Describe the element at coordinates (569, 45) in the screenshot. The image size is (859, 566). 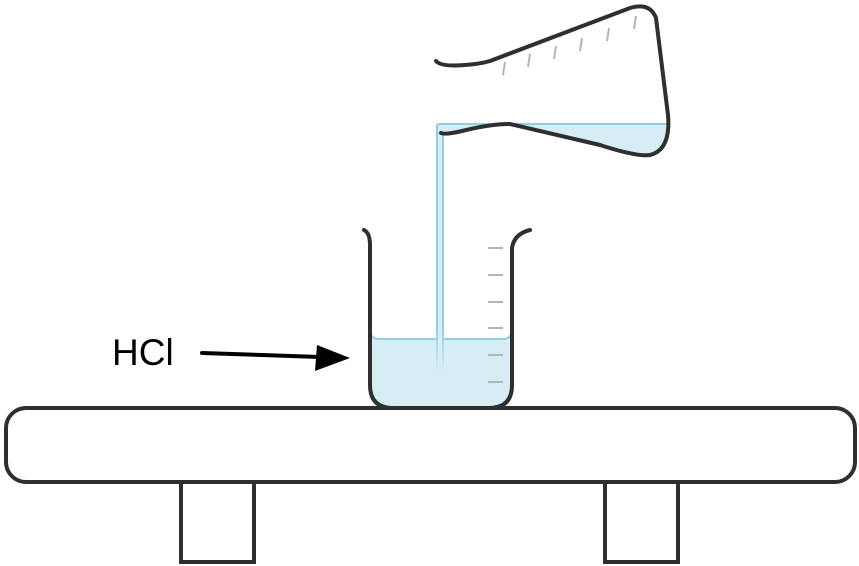
I see `flask-graduation-marks` at that location.